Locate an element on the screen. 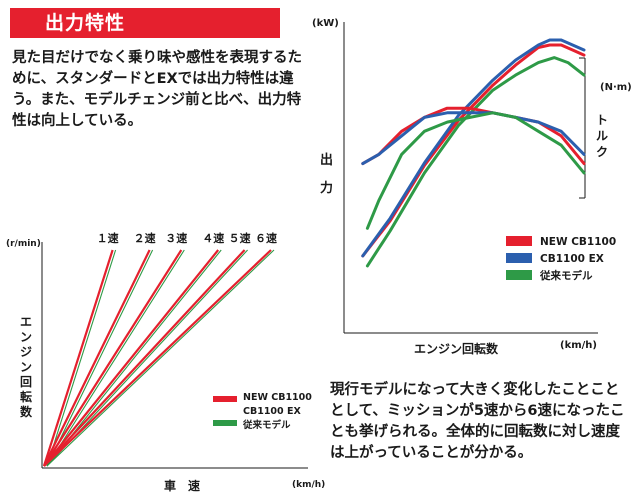 This screenshot has width=640, height=504. gear-line-3-old is located at coordinates (115, 358).